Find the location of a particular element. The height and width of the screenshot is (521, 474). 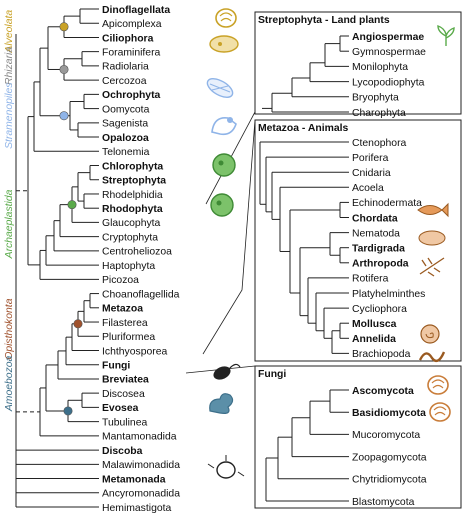

panel-title: Metazoa - Animals is located at coordinates (303, 128).